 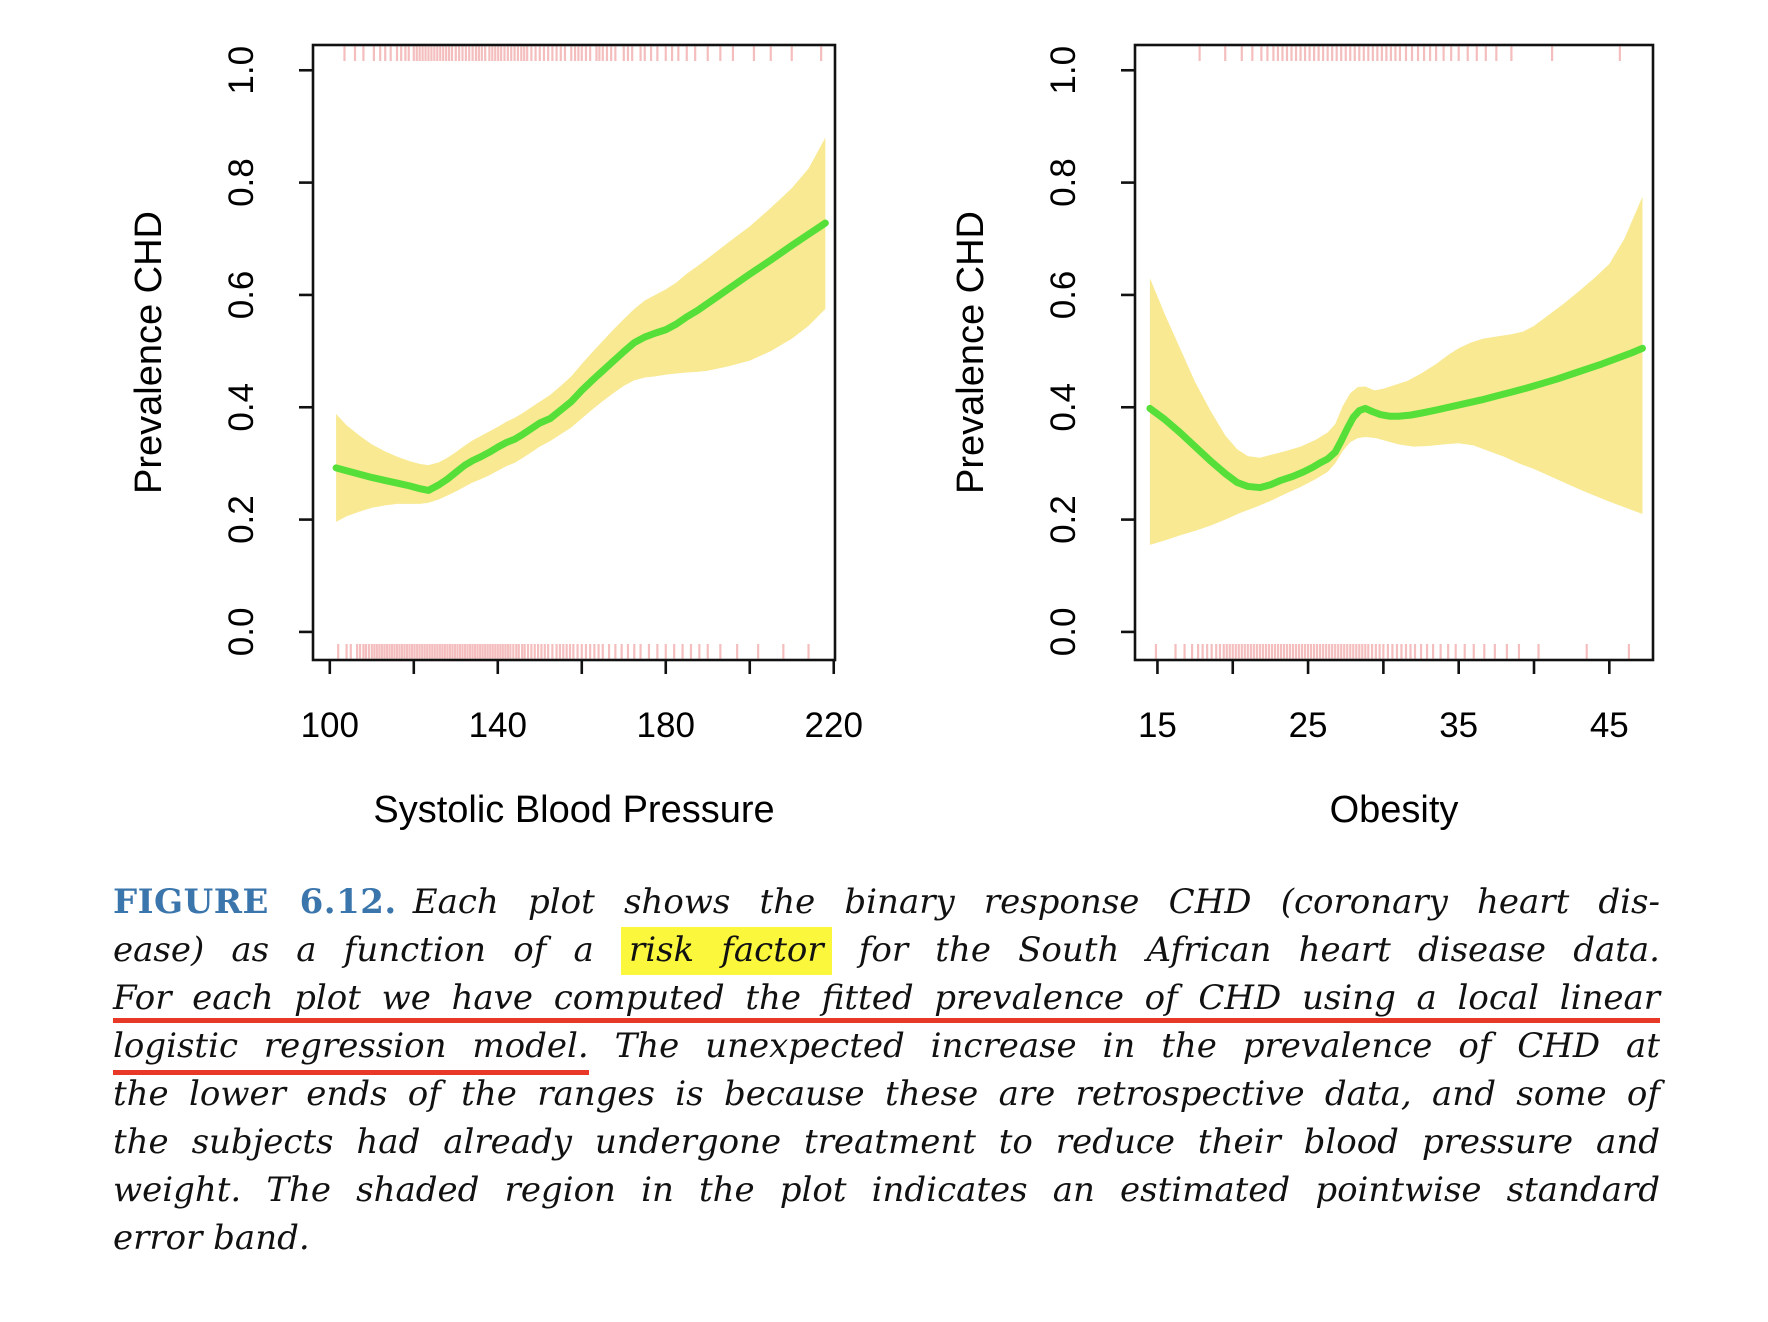 I want to click on x-axis-title-right: Obesity, so click(x=1394, y=810).